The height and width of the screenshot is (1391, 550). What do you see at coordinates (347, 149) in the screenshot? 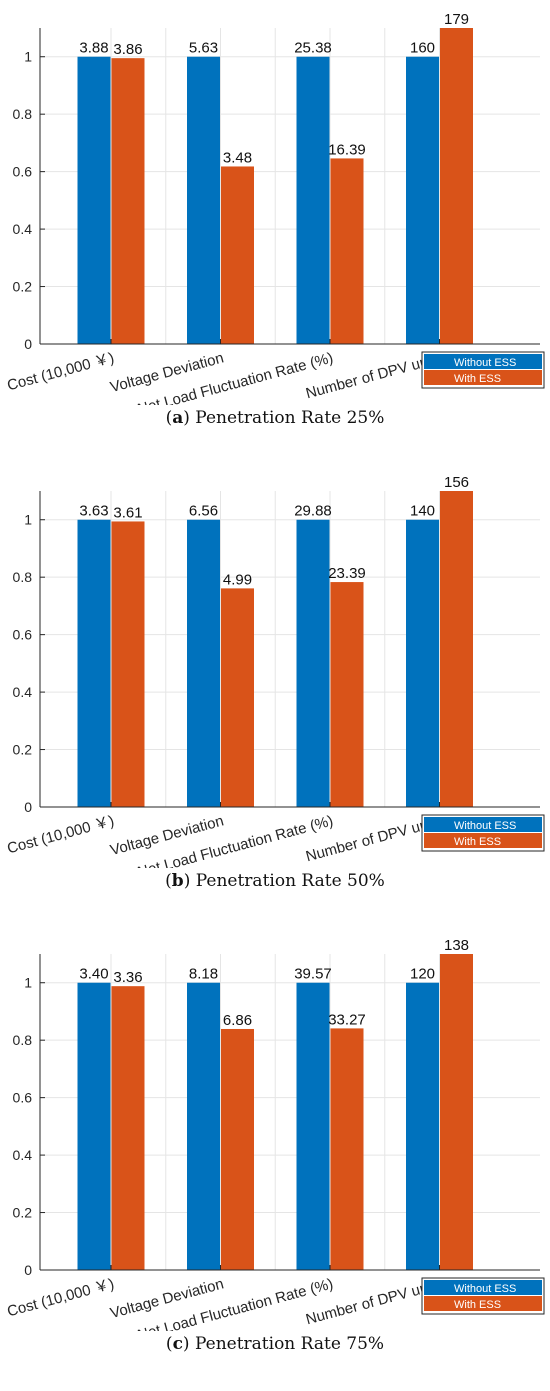
I see `data-label: 16.39` at bounding box center [347, 149].